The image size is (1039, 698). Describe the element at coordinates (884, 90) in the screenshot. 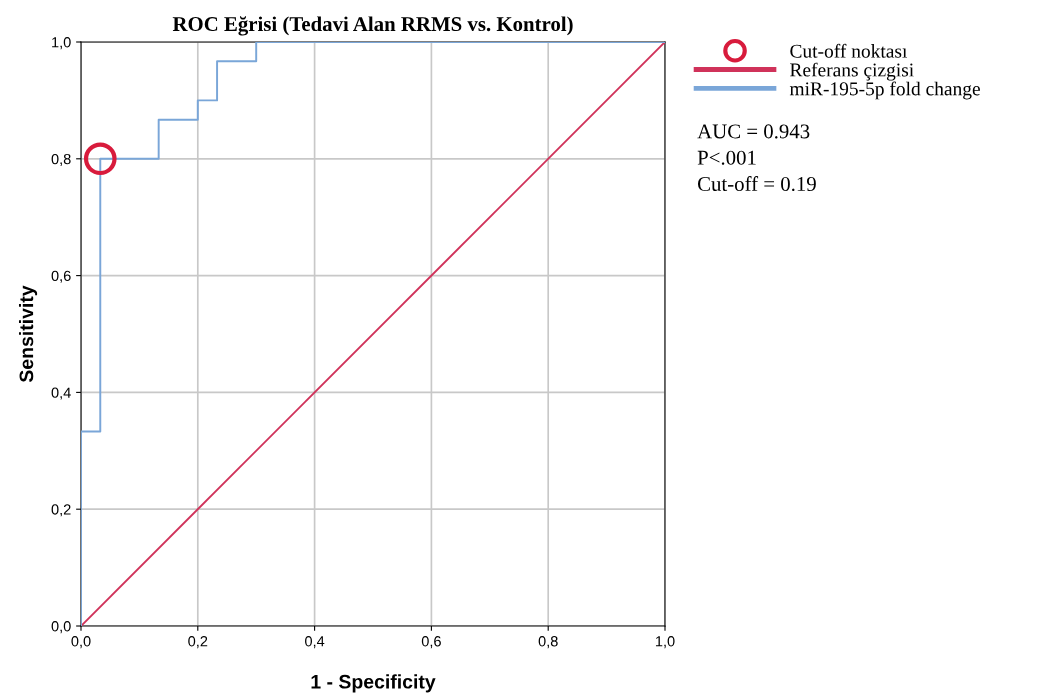

I see `legend-label: miR-195-5p fold change` at that location.